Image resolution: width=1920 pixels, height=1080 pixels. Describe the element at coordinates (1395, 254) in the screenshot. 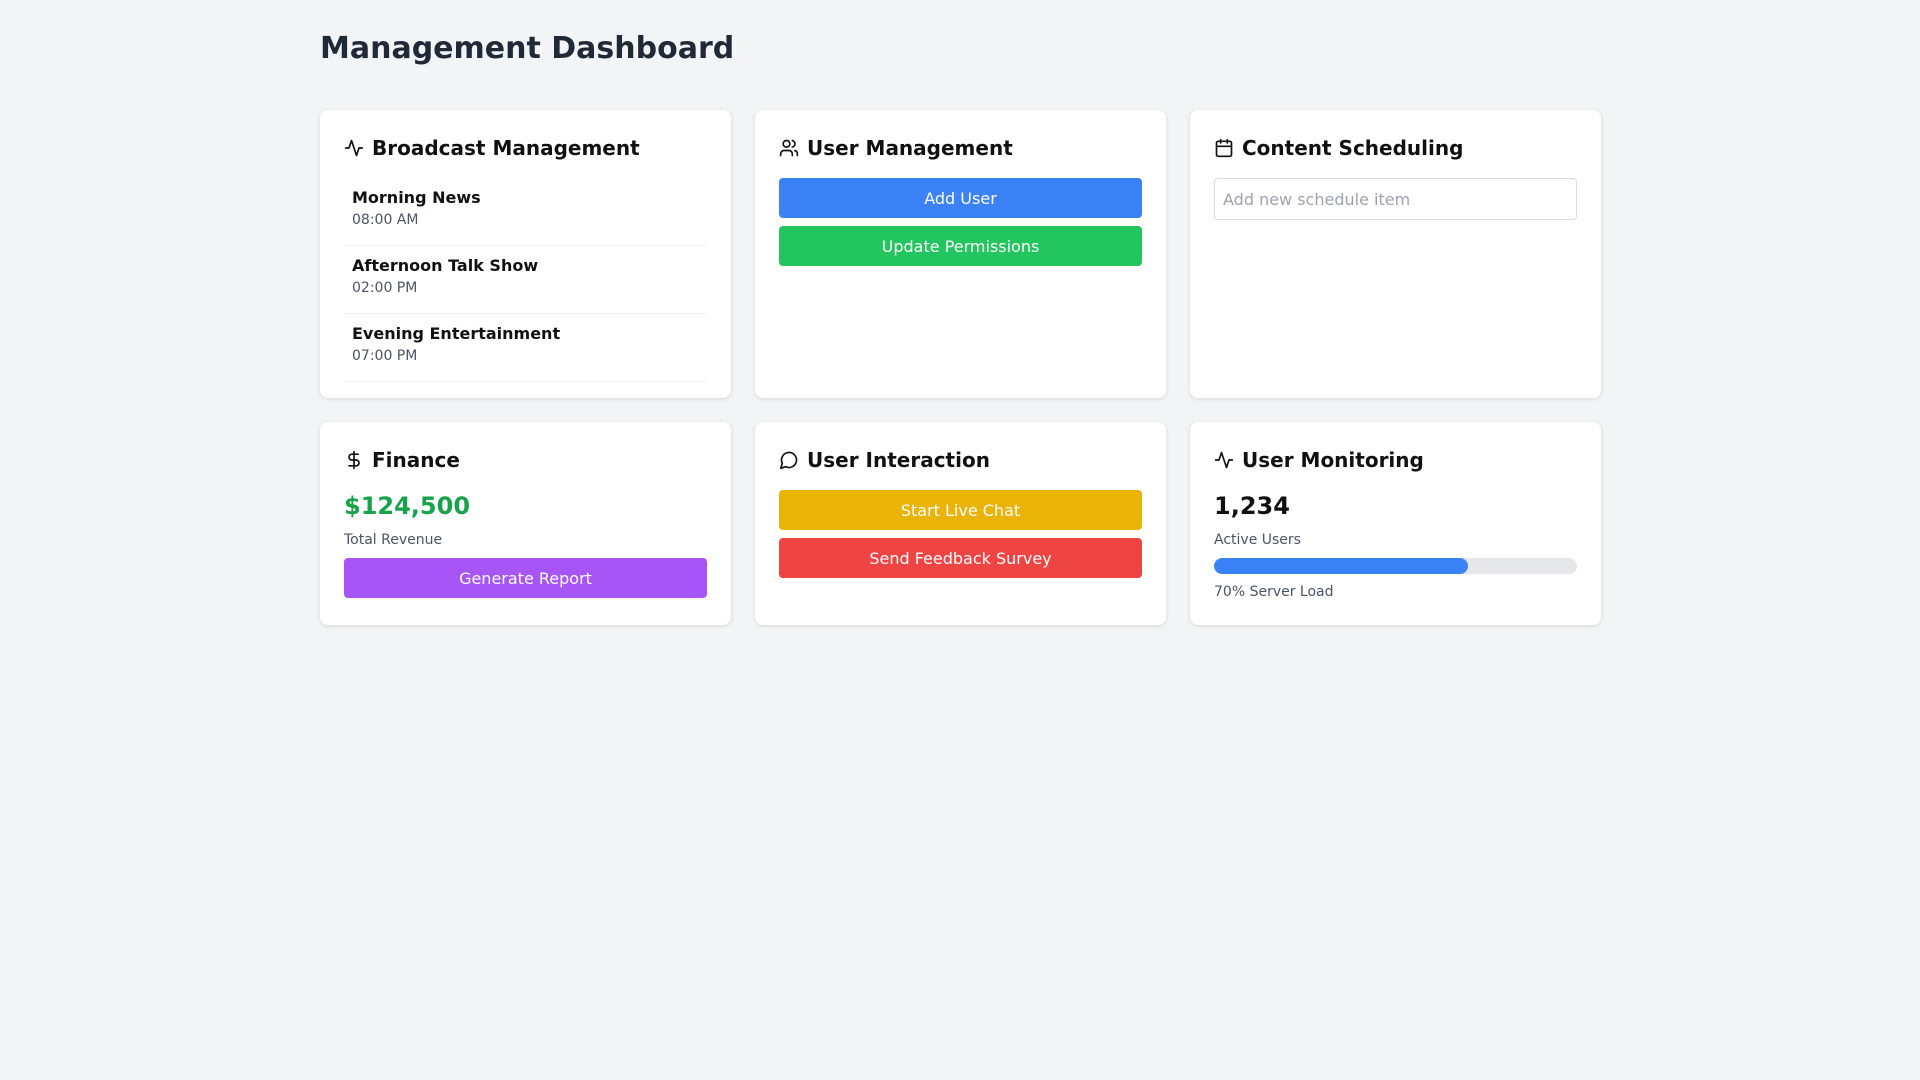

I see `content-scheduling-card: Content Scheduling` at that location.